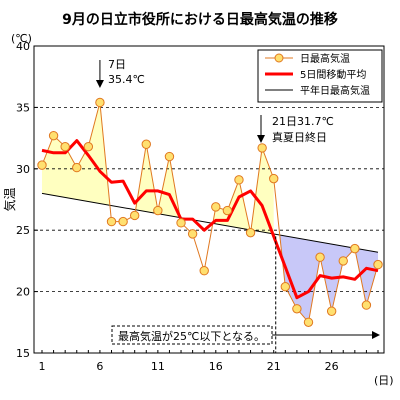 This screenshot has width=400, height=400. I want to click on annotation-day21-line2: 真夏日終日, so click(299, 137).